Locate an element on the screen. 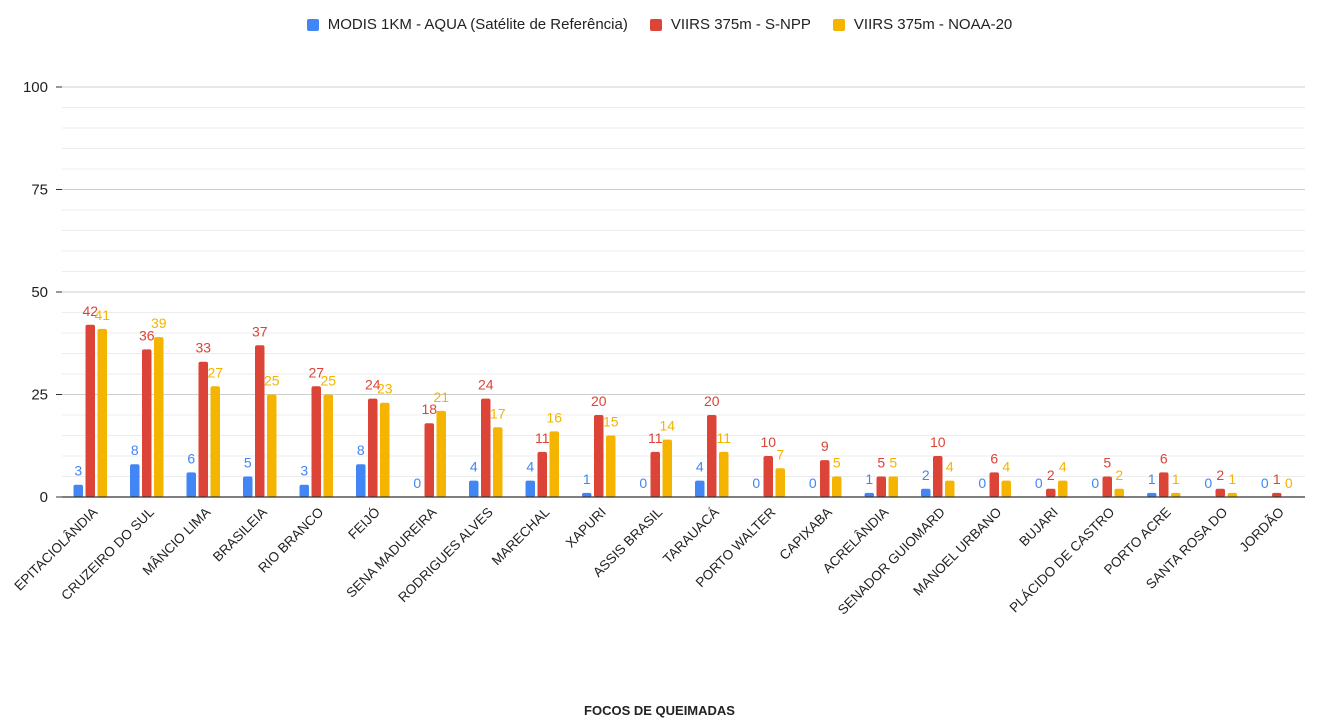 Image resolution: width=1319 pixels, height=720 pixels. data-label: 20 is located at coordinates (712, 401).